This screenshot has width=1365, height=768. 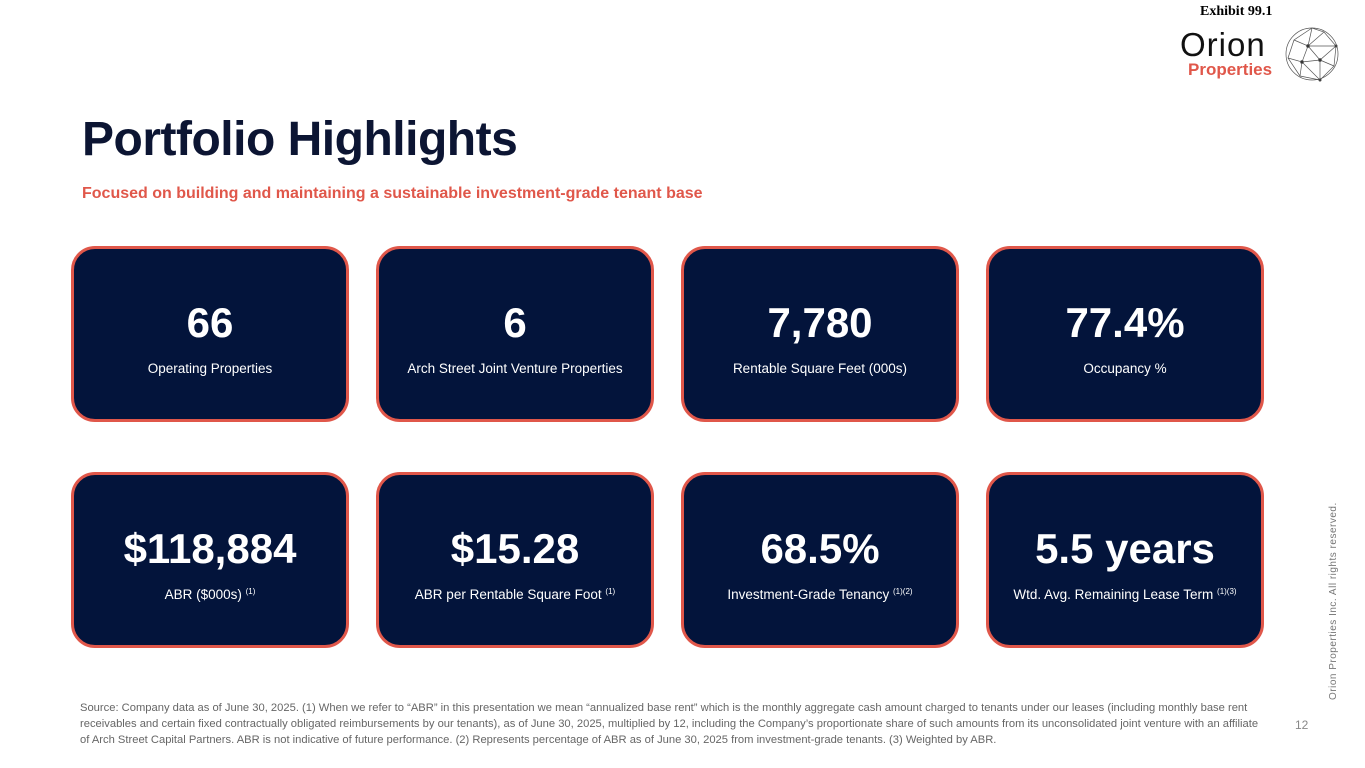 I want to click on metric-label-text: Investment-Grade Tenancy, so click(x=808, y=594).